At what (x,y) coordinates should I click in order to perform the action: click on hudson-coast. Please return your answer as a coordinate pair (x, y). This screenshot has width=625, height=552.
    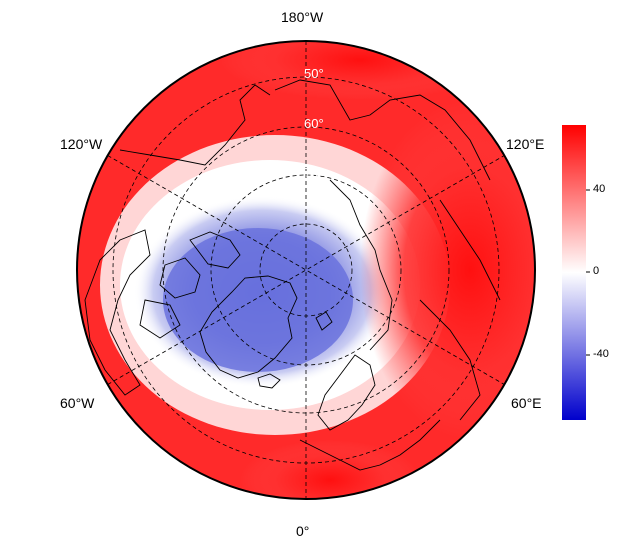
    Looking at the image, I should click on (160, 319).